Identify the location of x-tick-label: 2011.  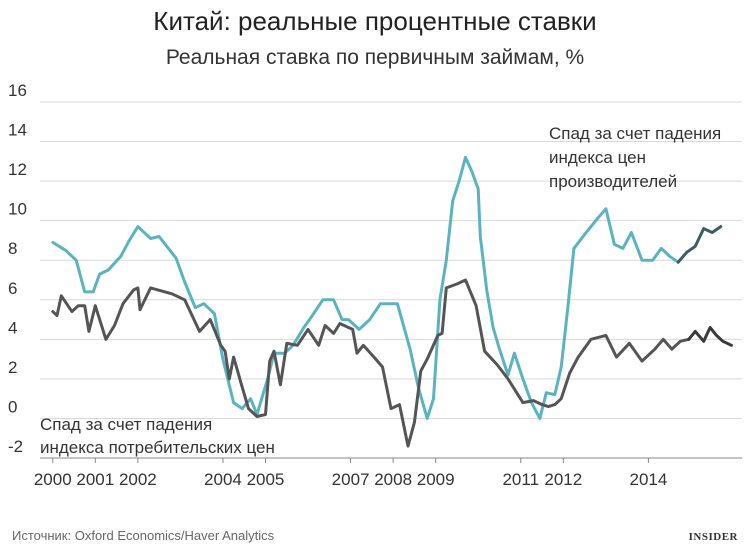
(520, 479).